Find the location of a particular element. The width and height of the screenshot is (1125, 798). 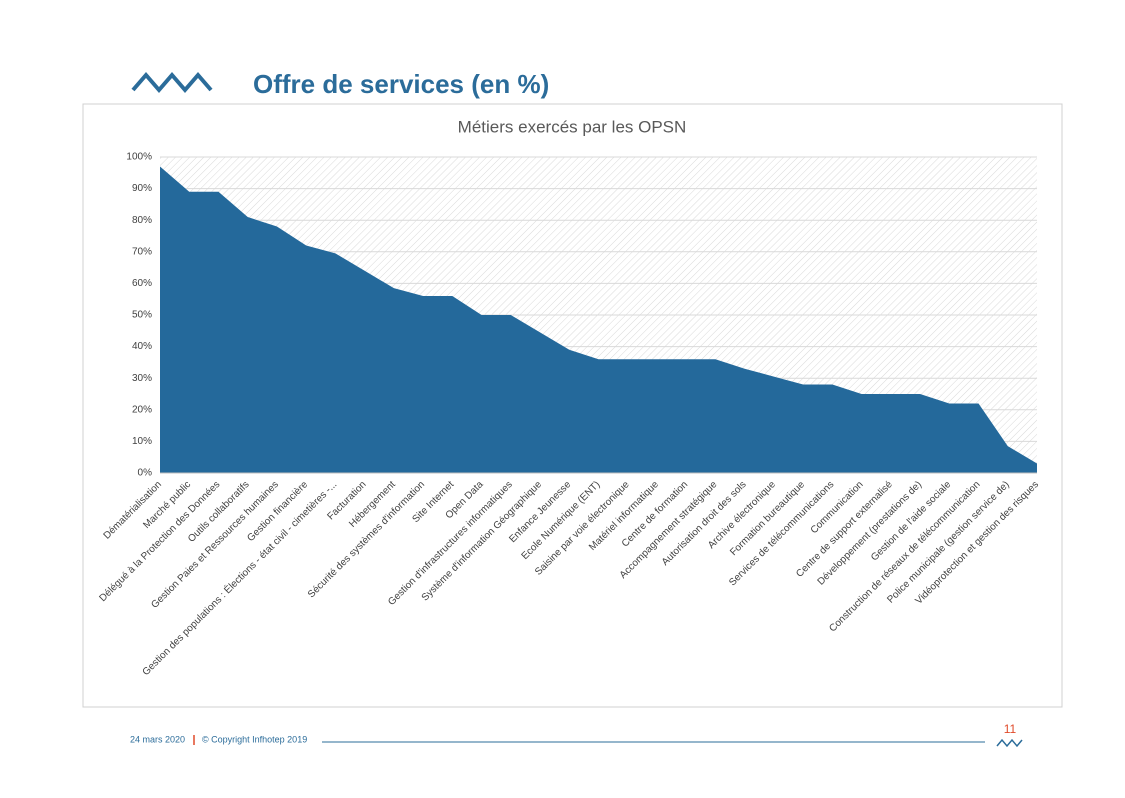

y-tick-label: 70% is located at coordinates (142, 251).